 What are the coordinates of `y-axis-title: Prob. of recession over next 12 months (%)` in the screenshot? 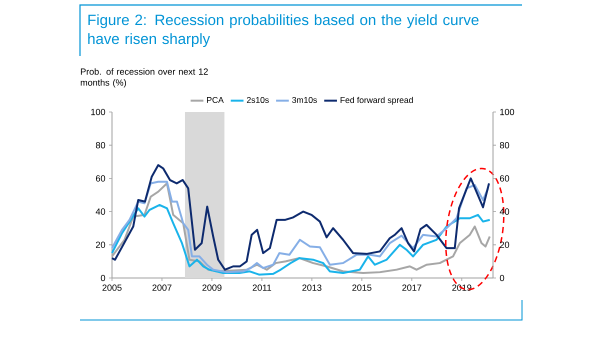 It's located at (144, 78).